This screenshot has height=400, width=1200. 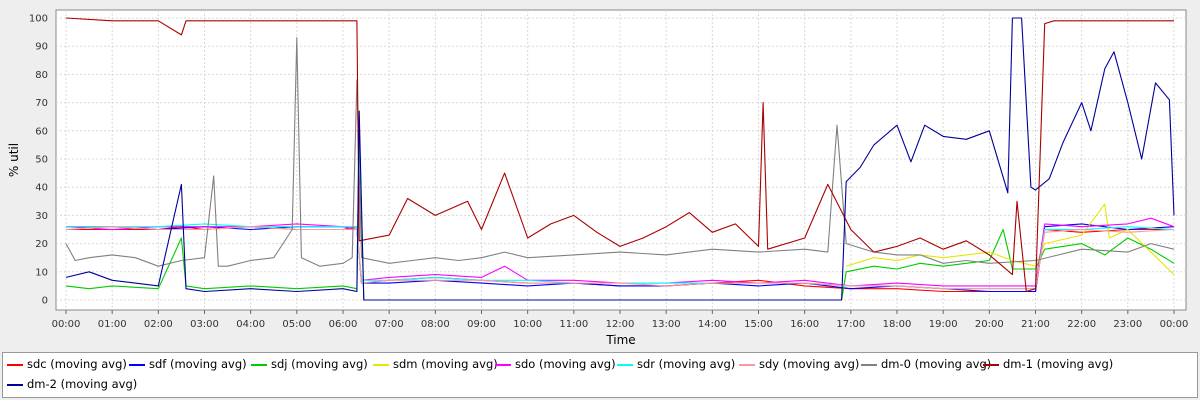 What do you see at coordinates (573, 324) in the screenshot?
I see `x-tick-label: 11:00` at bounding box center [573, 324].